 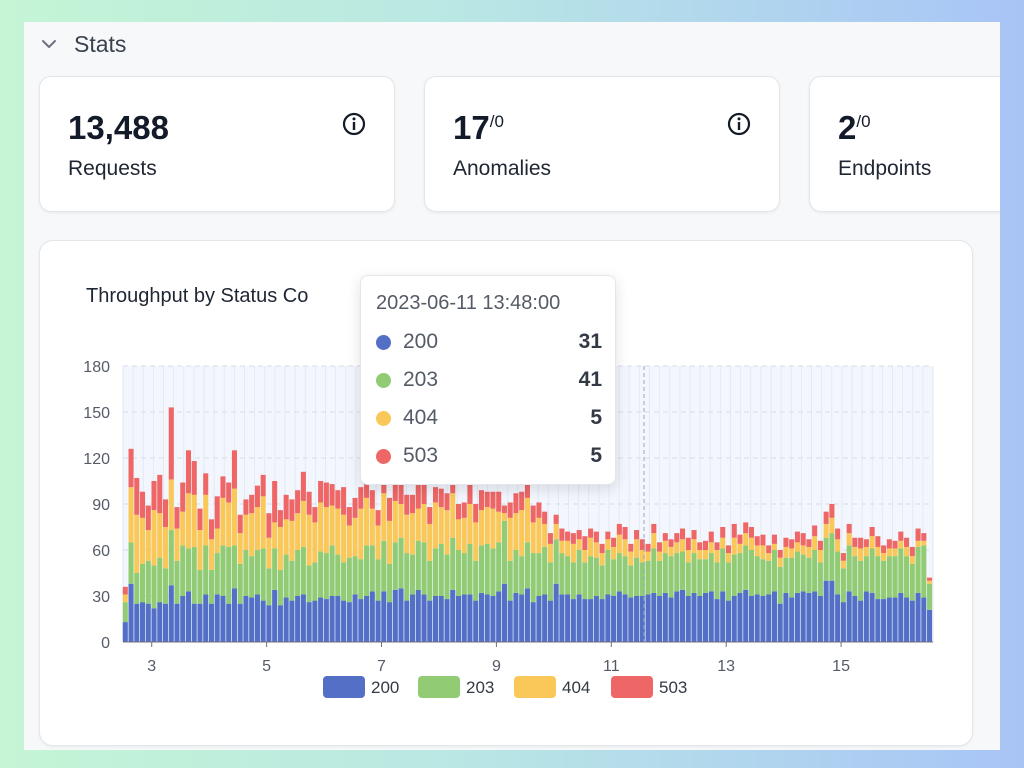 I want to click on chevron-down-icon, so click(x=49, y=44).